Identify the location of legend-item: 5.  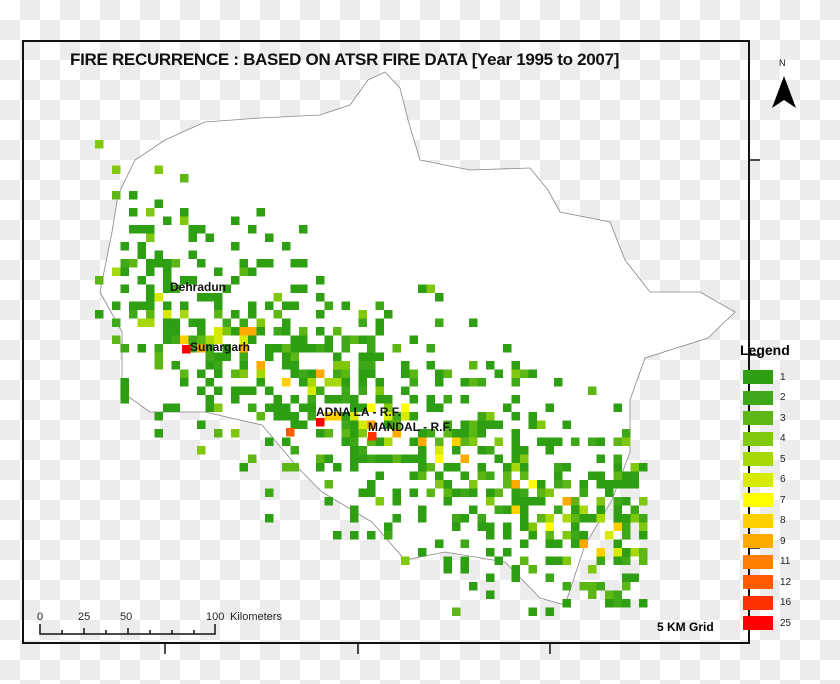
(764, 459).